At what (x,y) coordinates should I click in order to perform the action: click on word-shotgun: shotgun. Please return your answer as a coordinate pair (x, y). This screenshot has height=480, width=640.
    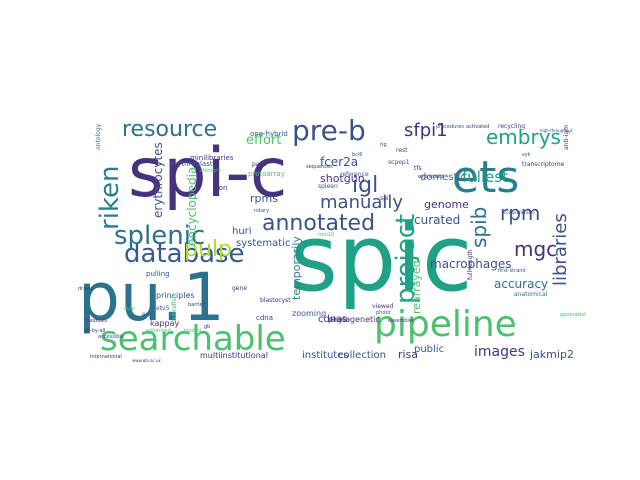
    Looking at the image, I should click on (342, 178).